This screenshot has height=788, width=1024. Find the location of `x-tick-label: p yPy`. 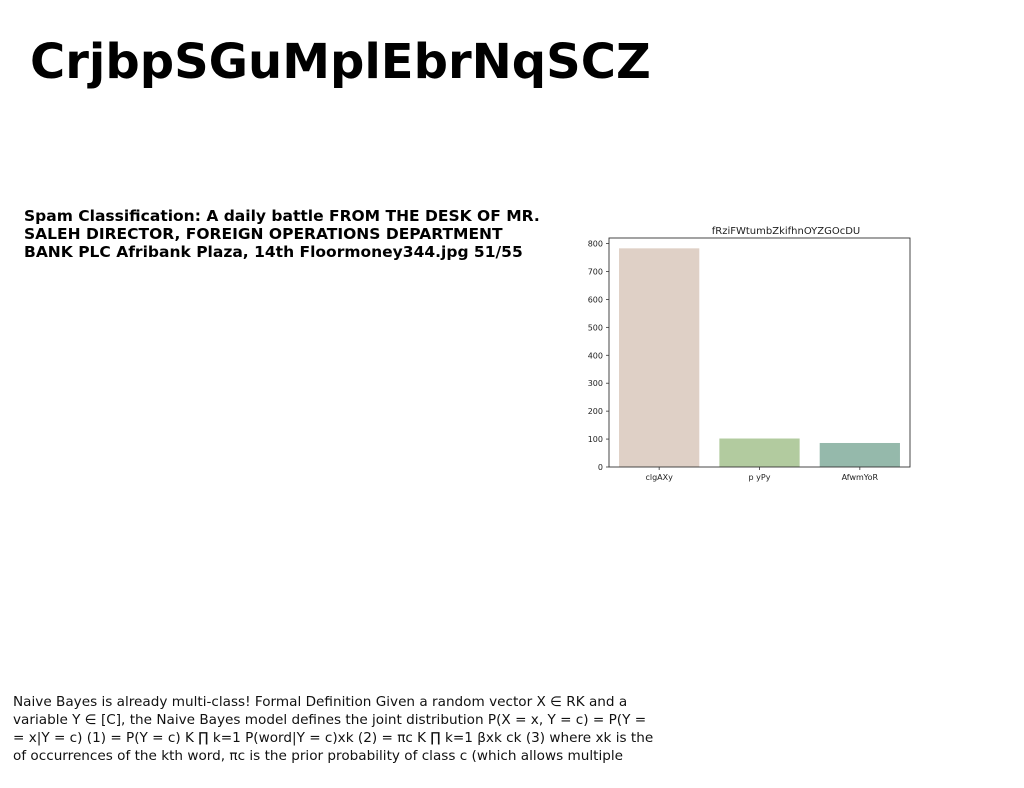

x-tick-label: p yPy is located at coordinates (760, 477).